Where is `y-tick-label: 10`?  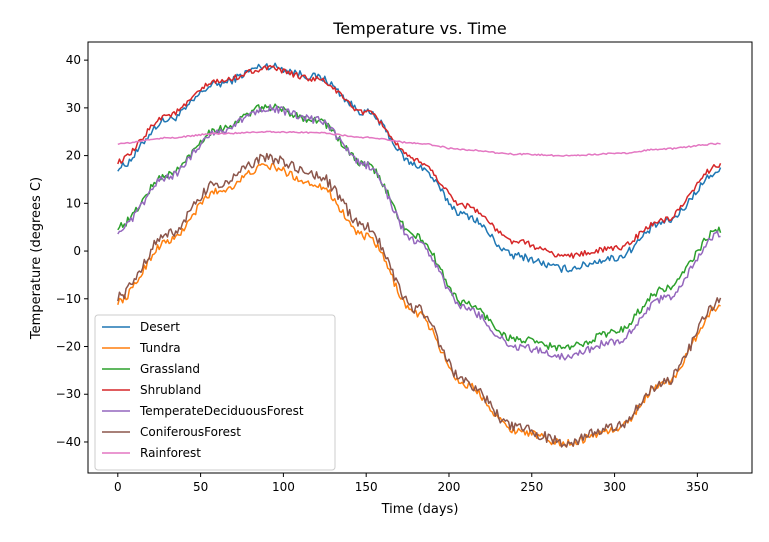 y-tick-label: 10 is located at coordinates (73, 203).